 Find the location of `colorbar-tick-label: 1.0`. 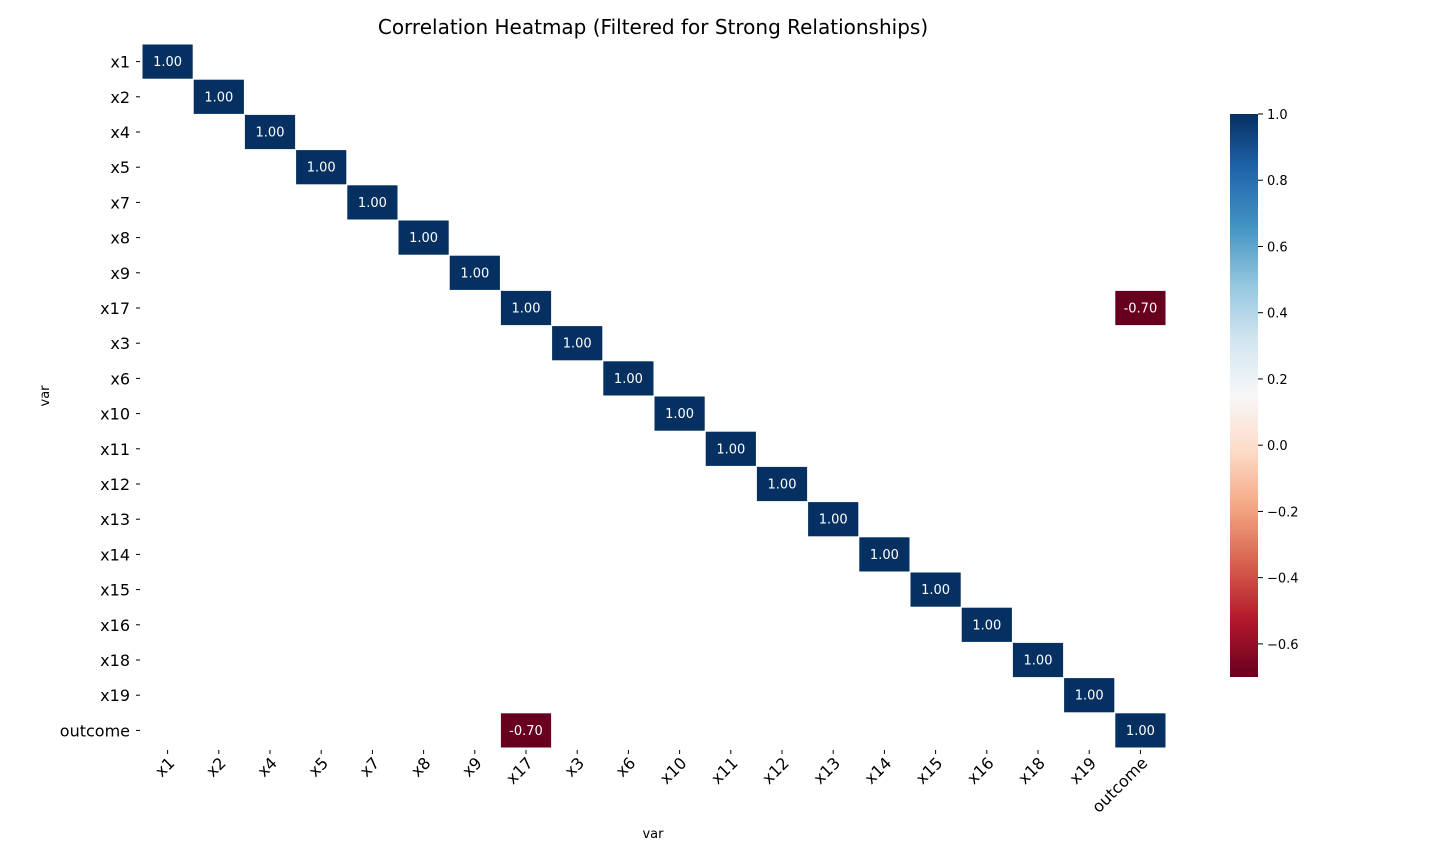

colorbar-tick-label: 1.0 is located at coordinates (1277, 115).